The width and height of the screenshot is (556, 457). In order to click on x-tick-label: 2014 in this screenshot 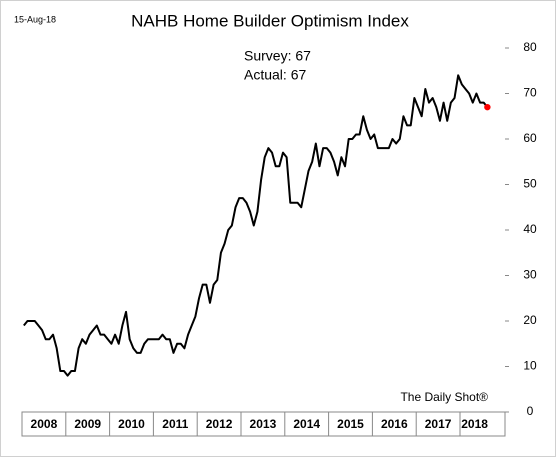, I will do `click(306, 424)`.